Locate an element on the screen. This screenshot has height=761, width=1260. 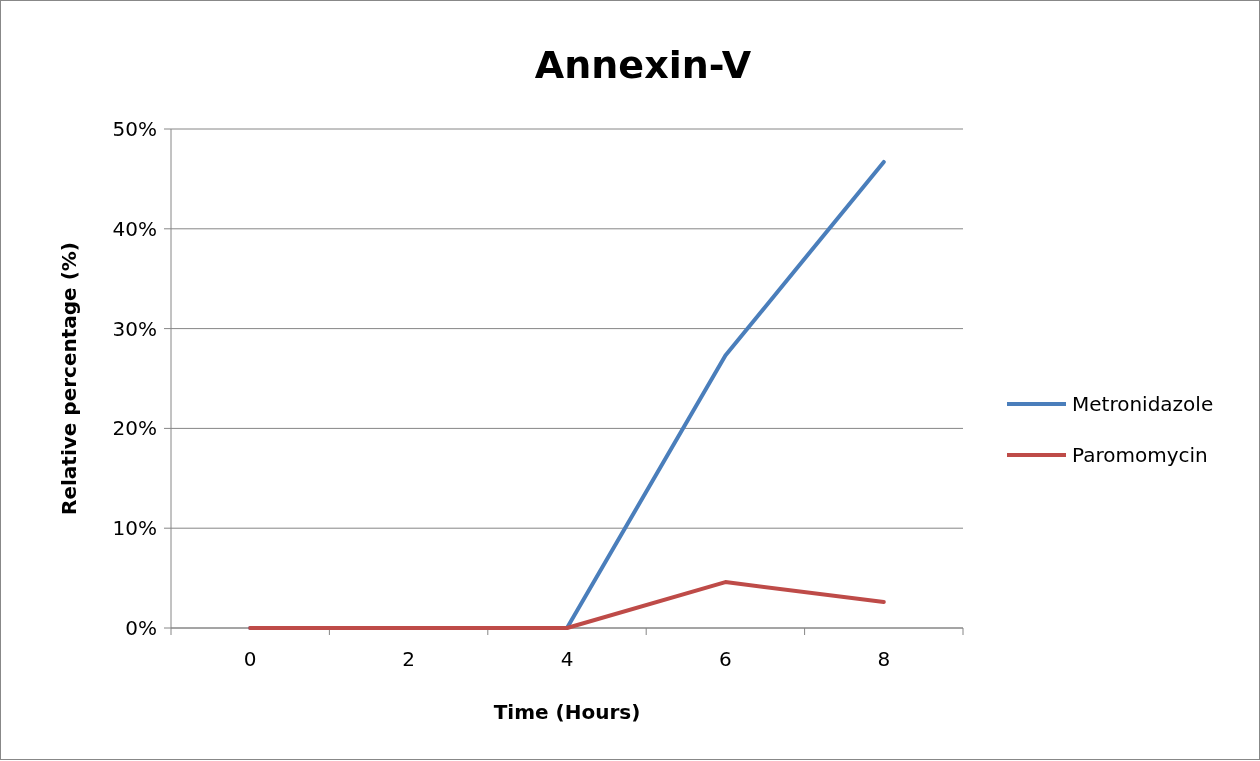
y-tick-label: 20% is located at coordinates (134, 428).